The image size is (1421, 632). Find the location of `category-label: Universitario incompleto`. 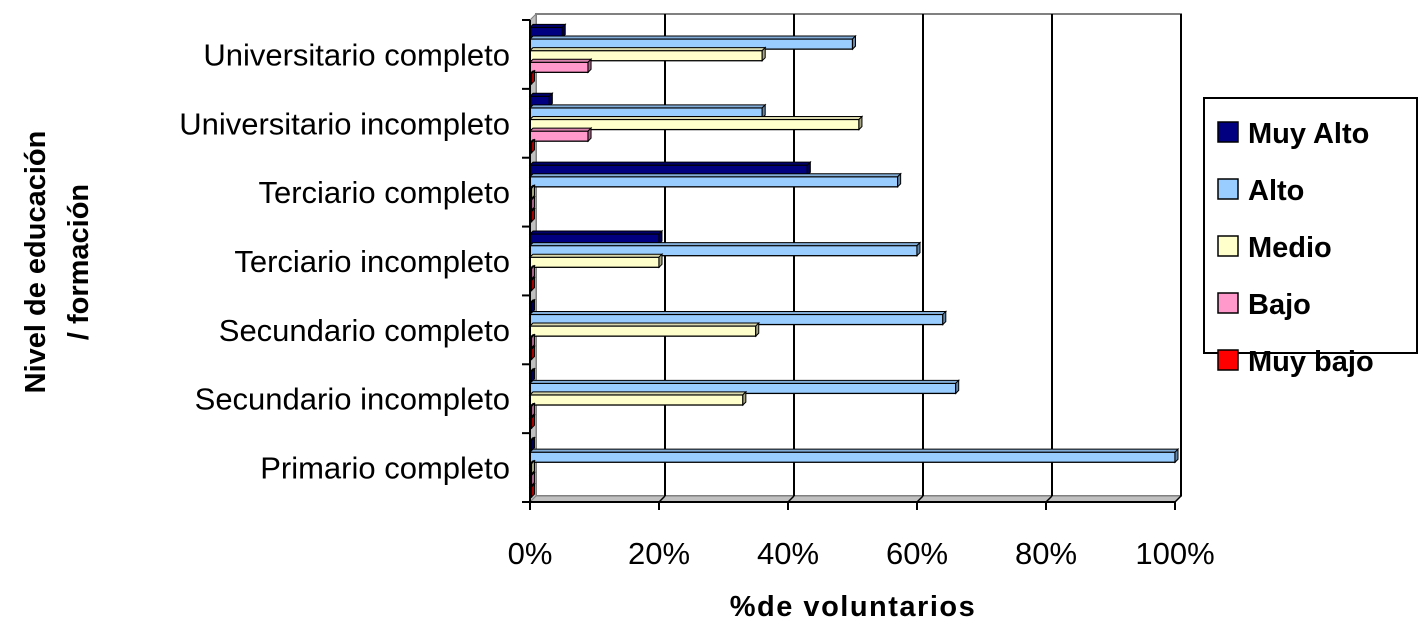

category-label: Universitario incompleto is located at coordinates (344, 123).